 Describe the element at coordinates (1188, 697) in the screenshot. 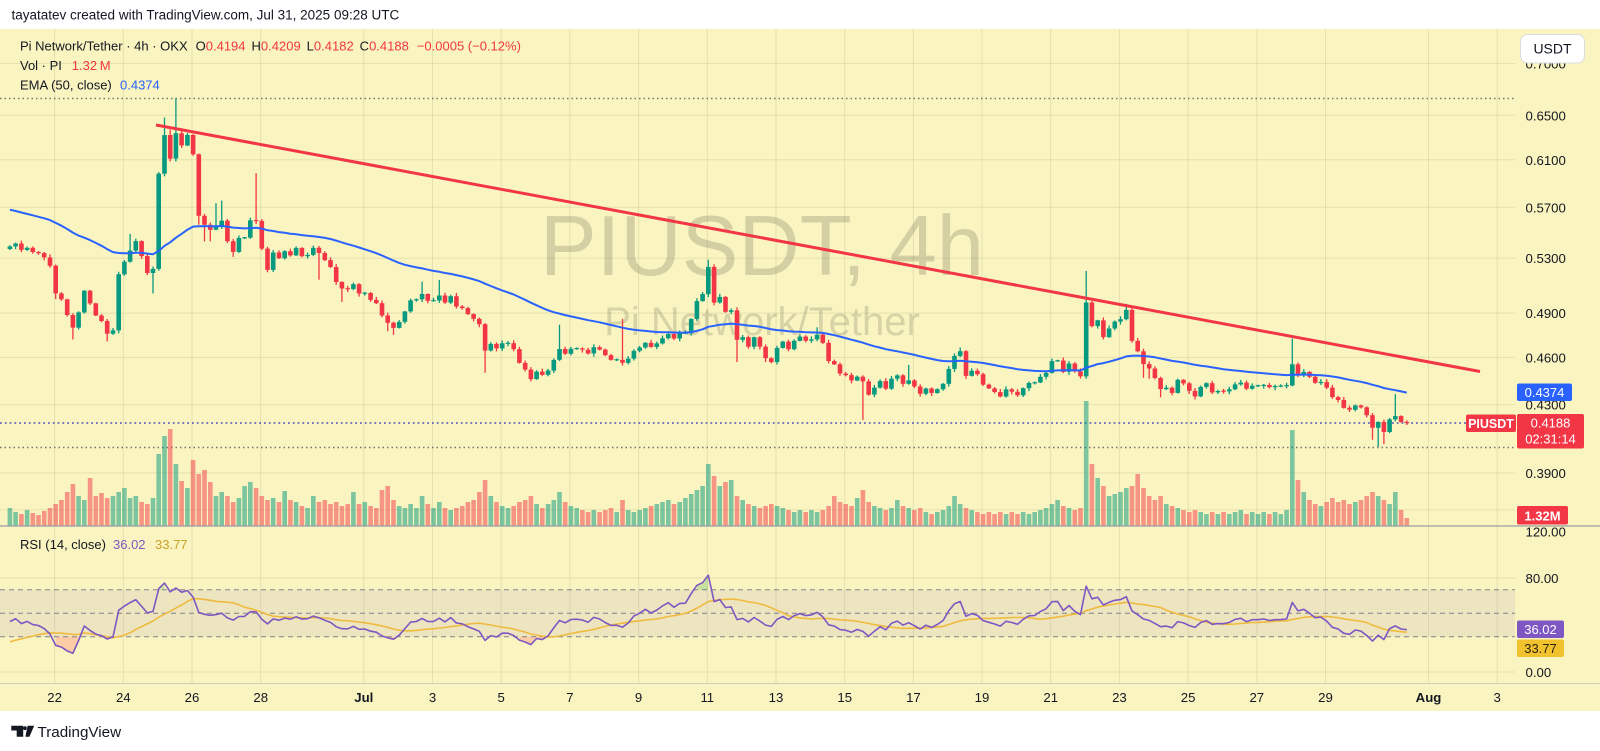

I see `svg-text: 25` at that location.